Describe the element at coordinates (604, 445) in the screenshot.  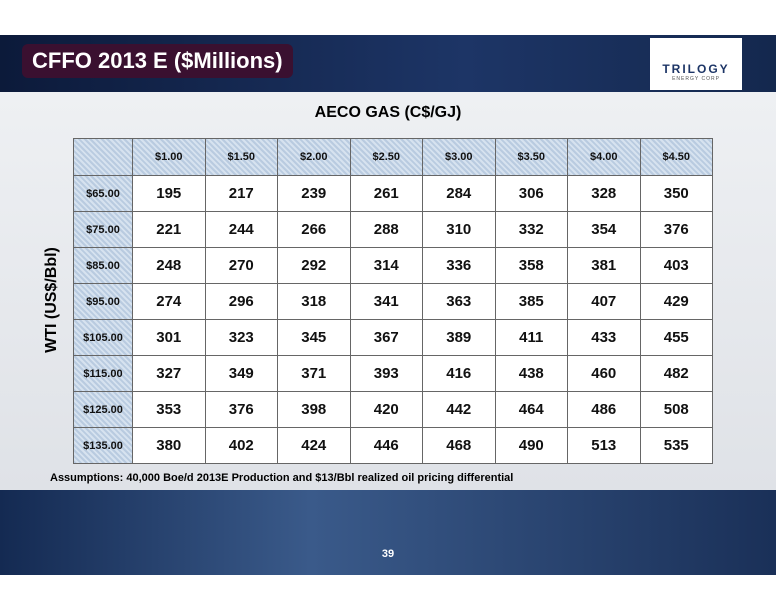
I see `cell: 513` at that location.